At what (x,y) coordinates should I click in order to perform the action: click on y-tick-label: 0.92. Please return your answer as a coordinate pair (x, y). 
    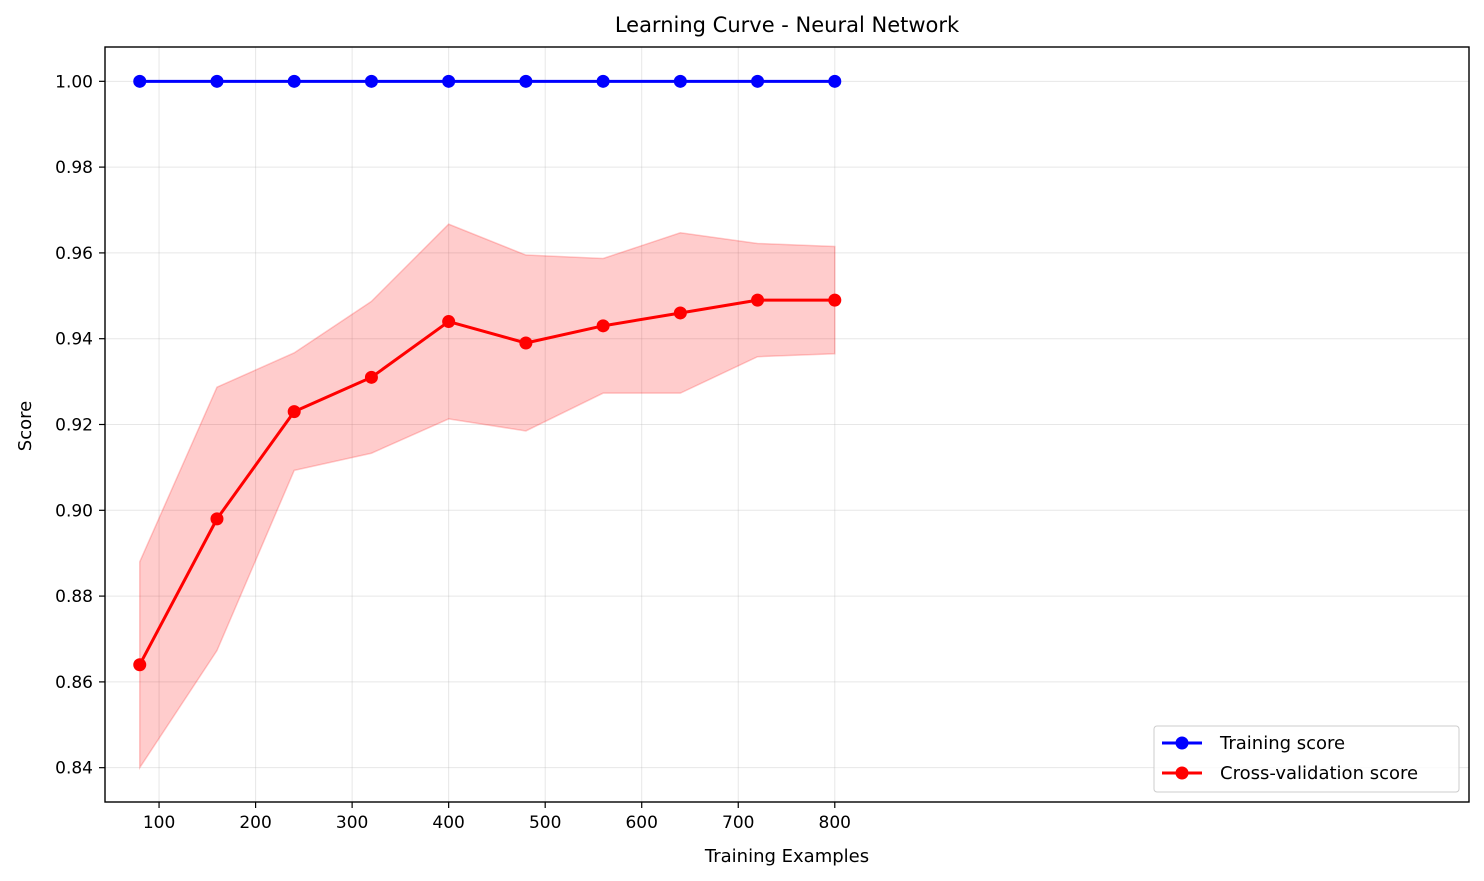
    Looking at the image, I should click on (74, 426).